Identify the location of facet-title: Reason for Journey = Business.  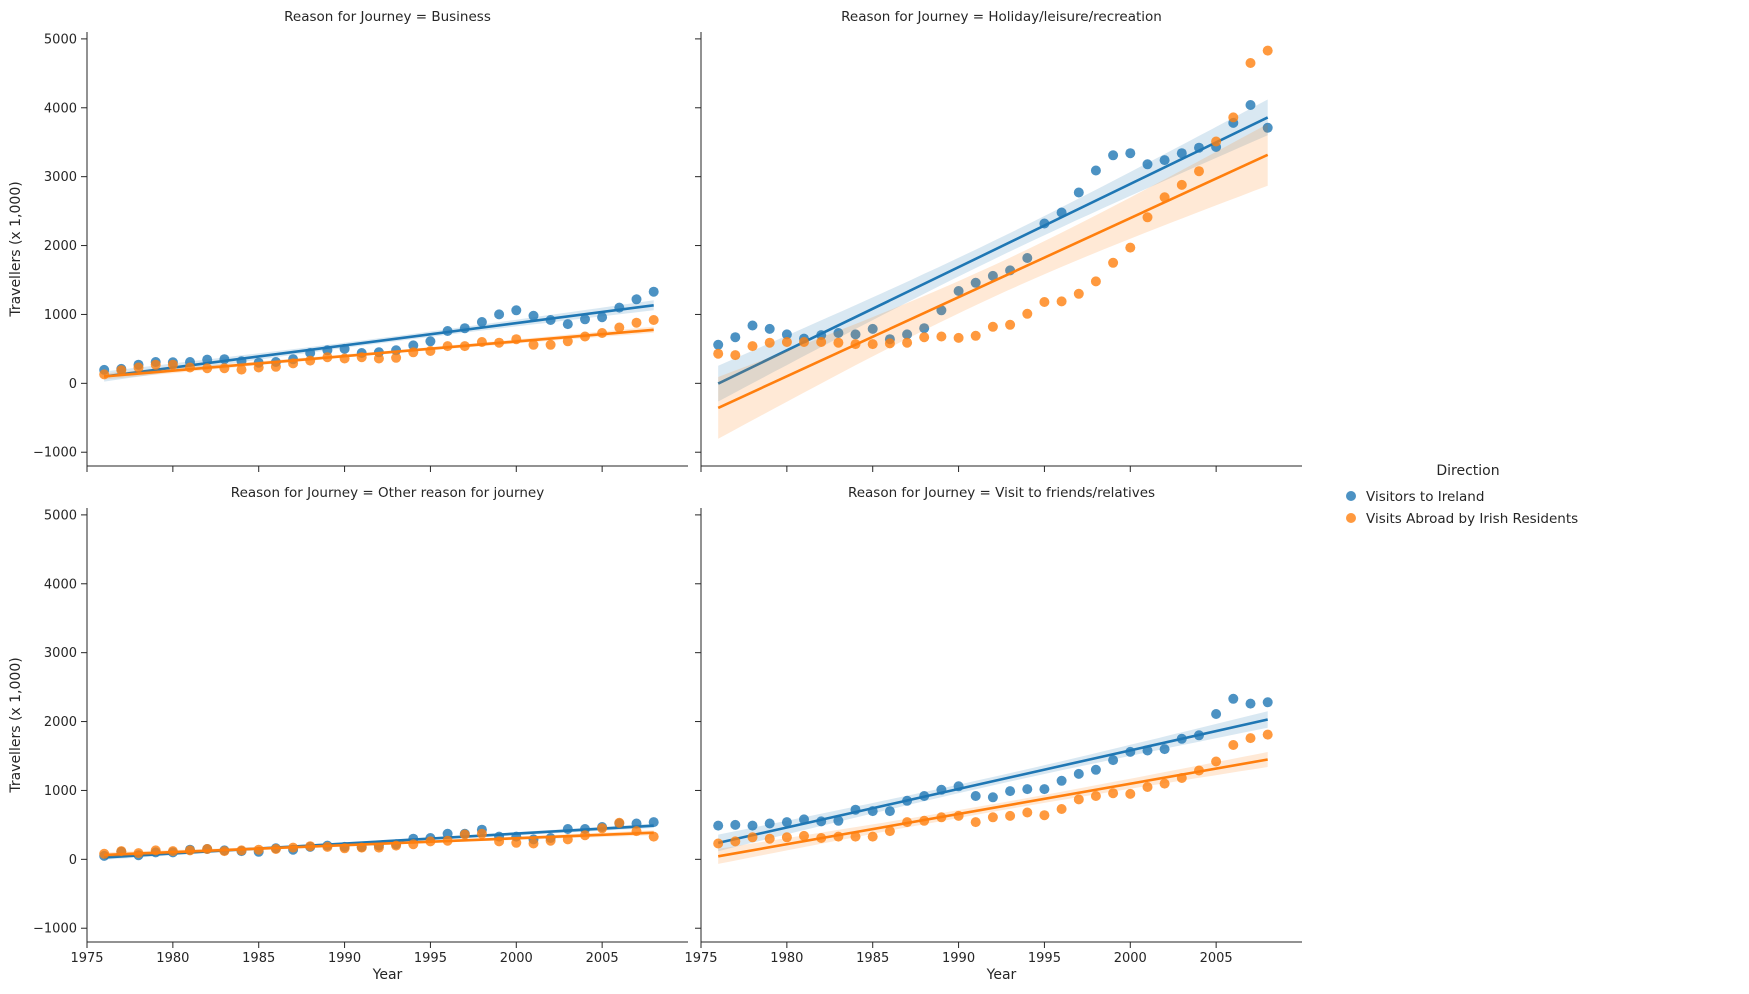
(387, 17).